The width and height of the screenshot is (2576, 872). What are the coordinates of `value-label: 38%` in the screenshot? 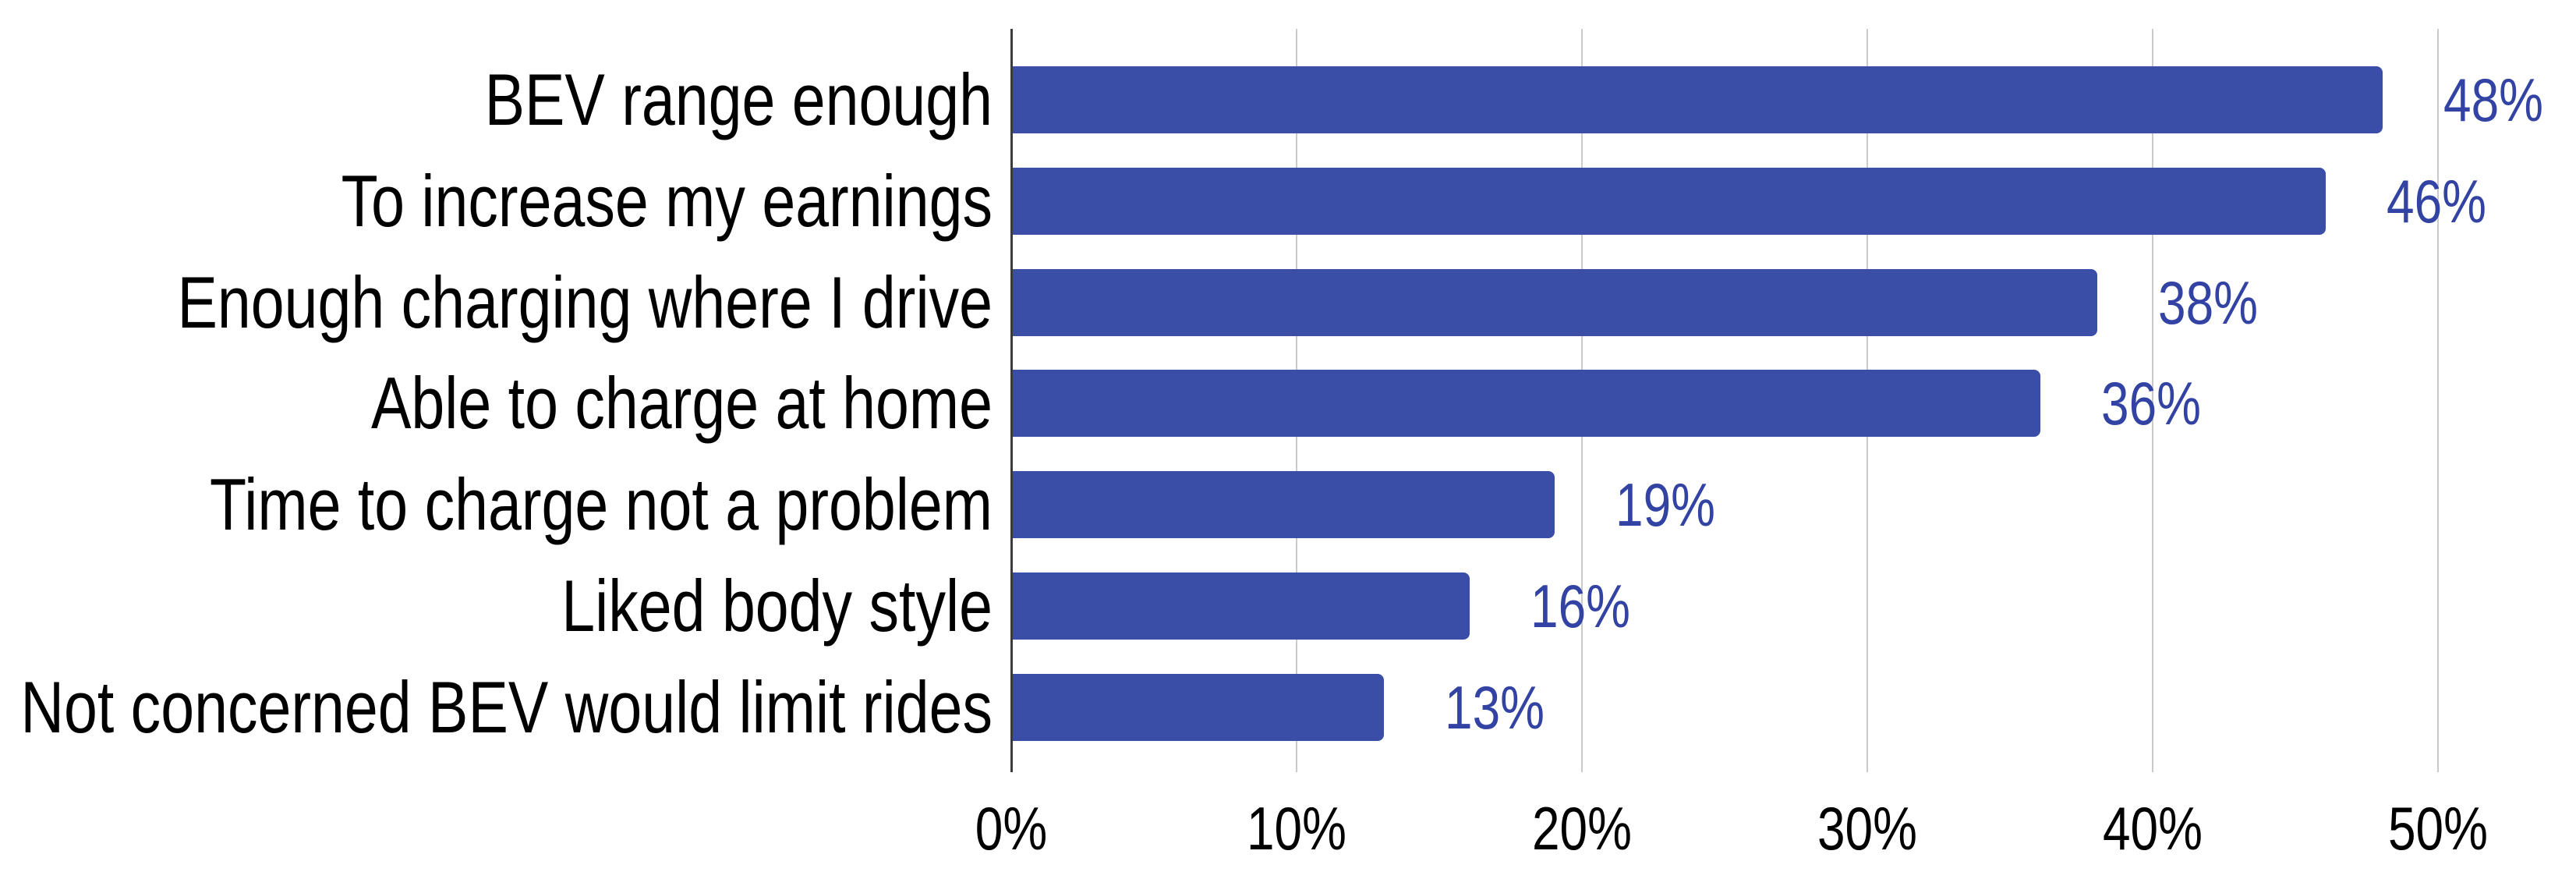 It's located at (2208, 302).